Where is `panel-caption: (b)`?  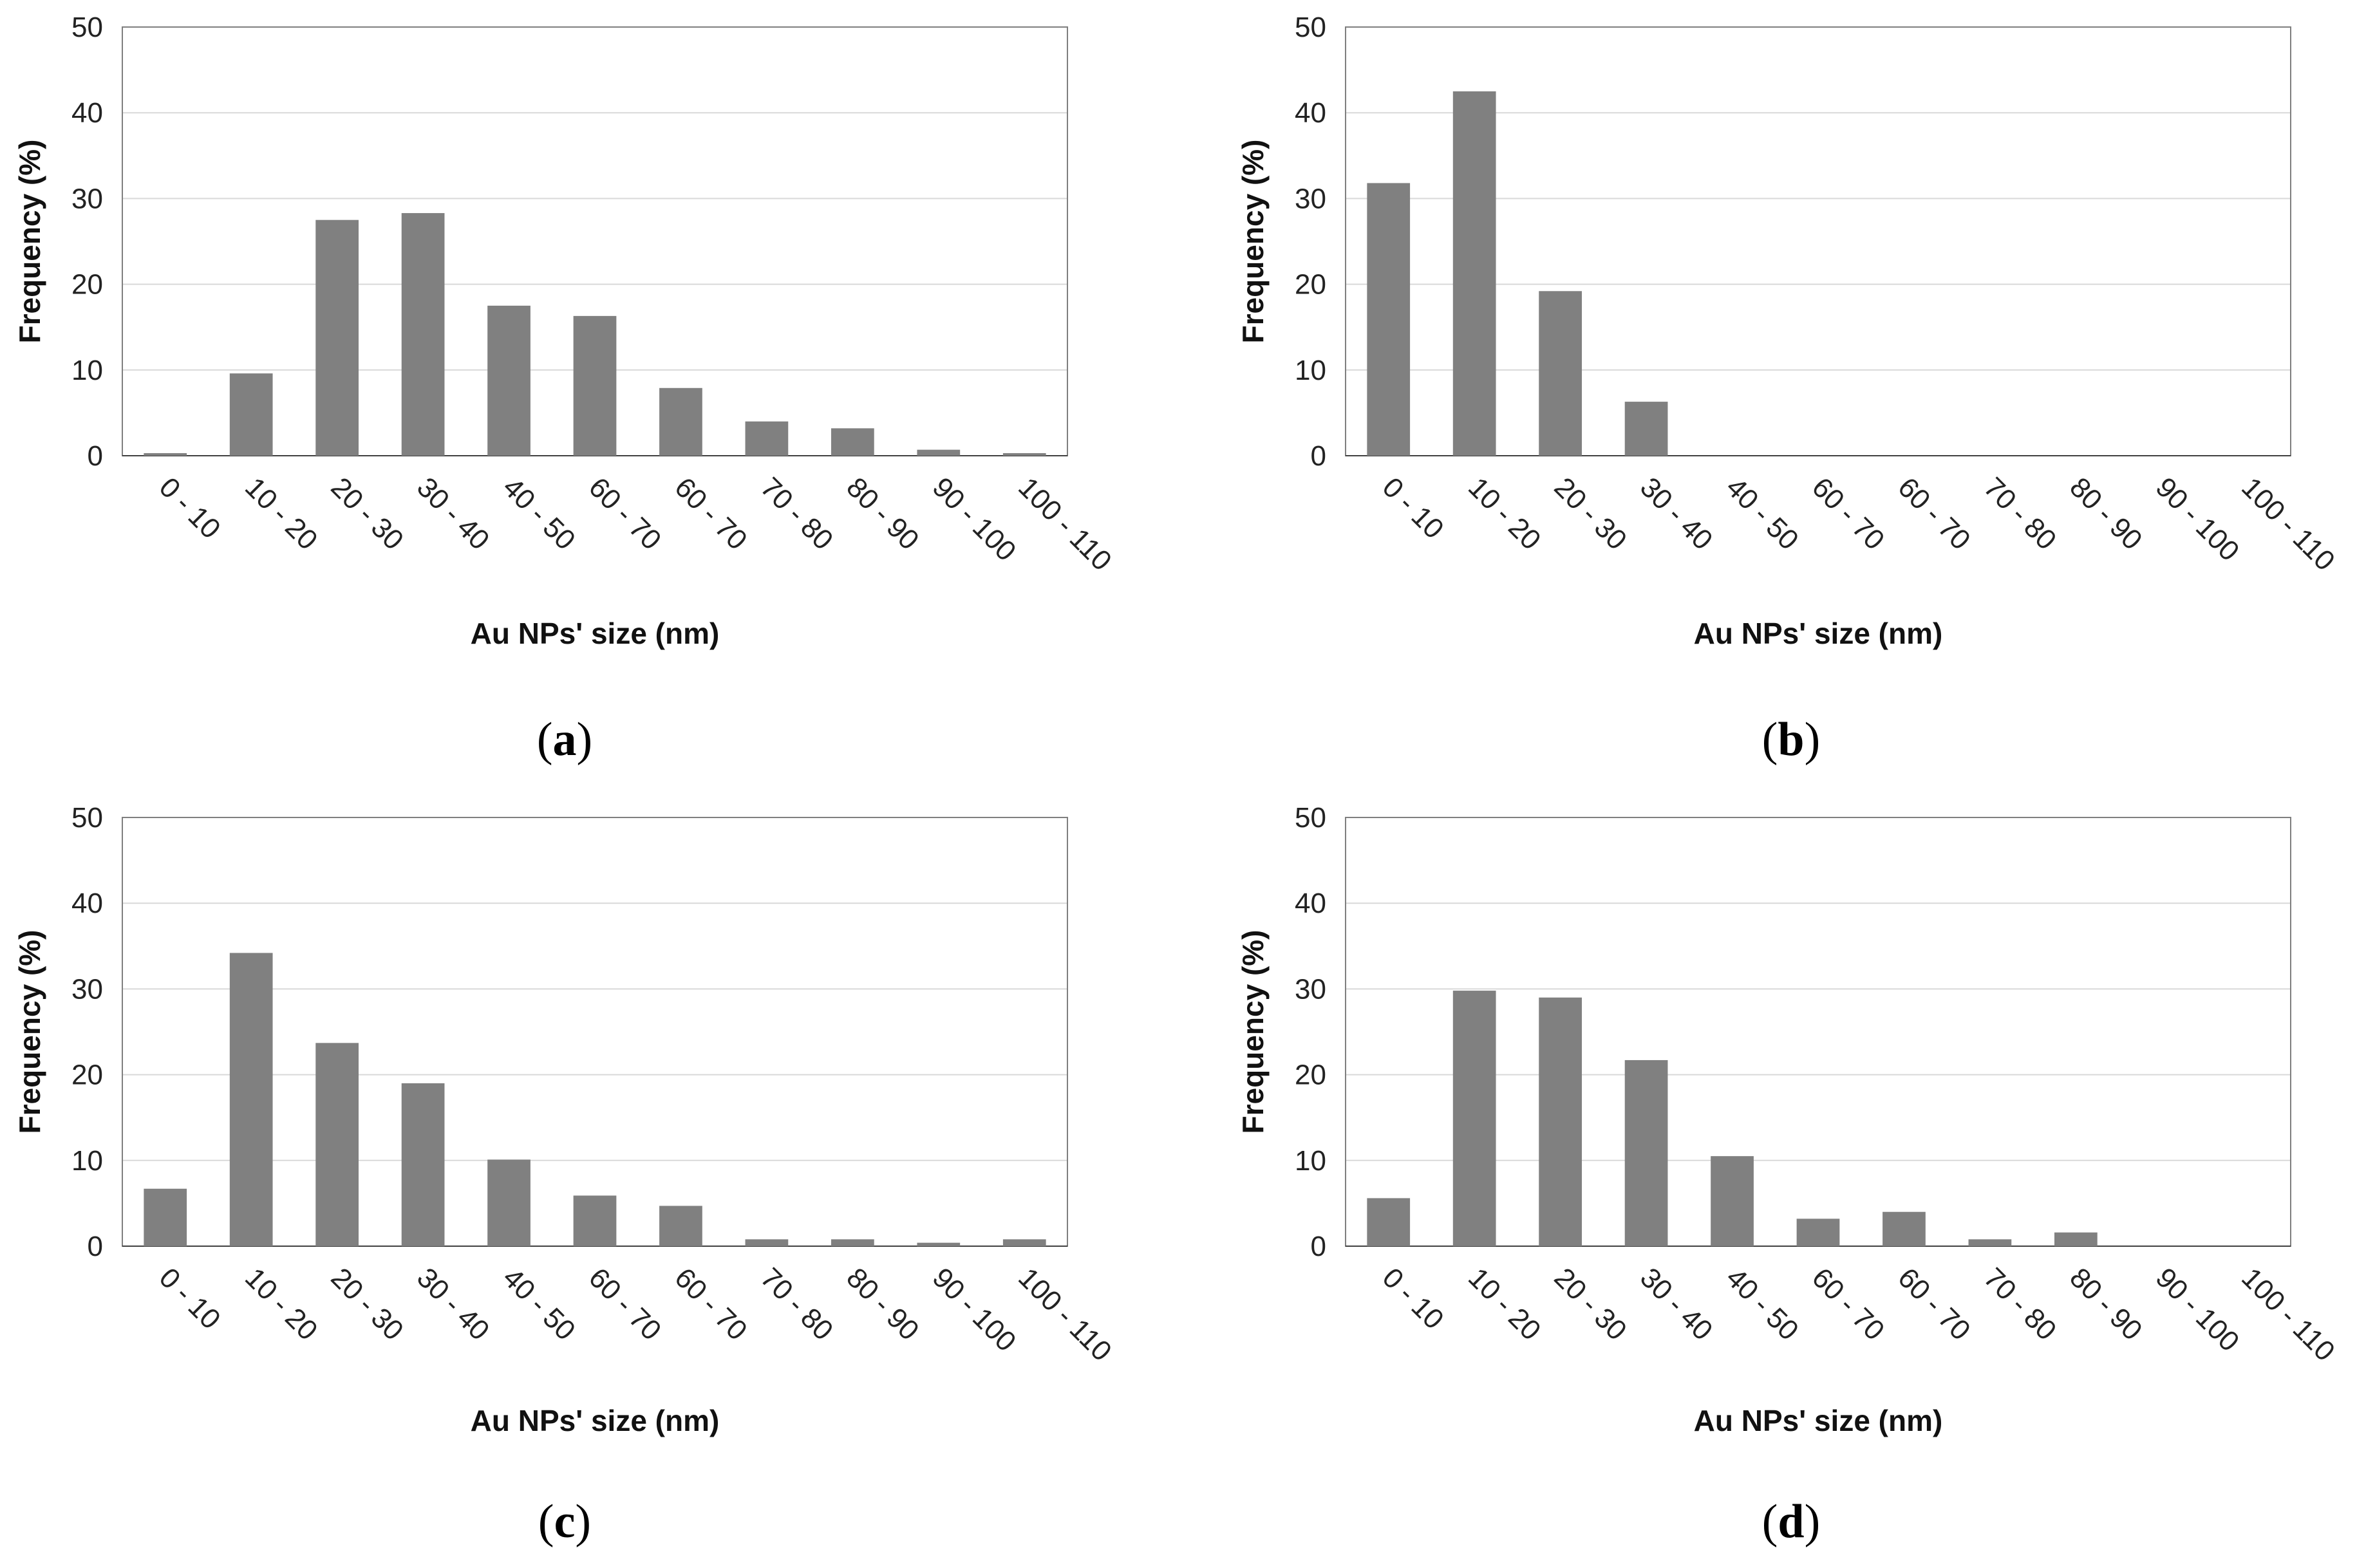
panel-caption: (b) is located at coordinates (1791, 740).